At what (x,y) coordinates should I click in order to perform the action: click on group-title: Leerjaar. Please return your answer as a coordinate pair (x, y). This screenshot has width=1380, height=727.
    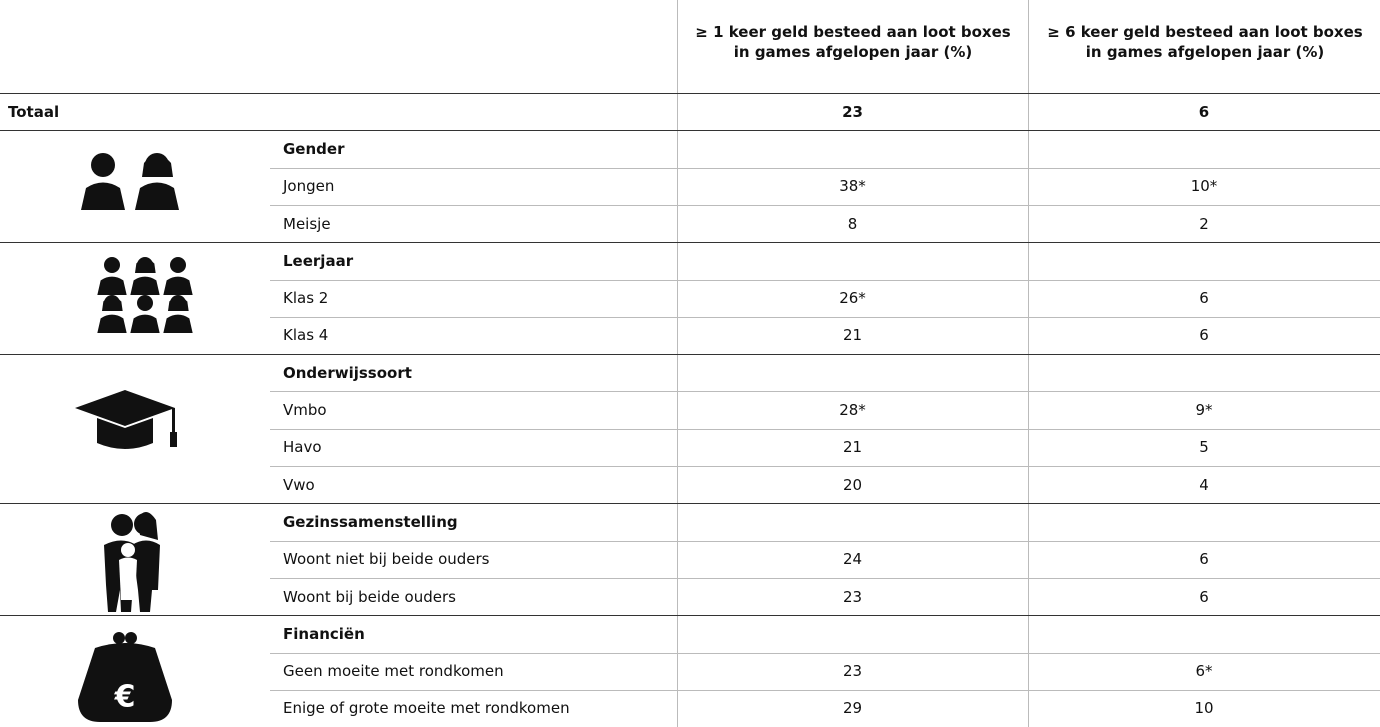
    Looking at the image, I should click on (318, 260).